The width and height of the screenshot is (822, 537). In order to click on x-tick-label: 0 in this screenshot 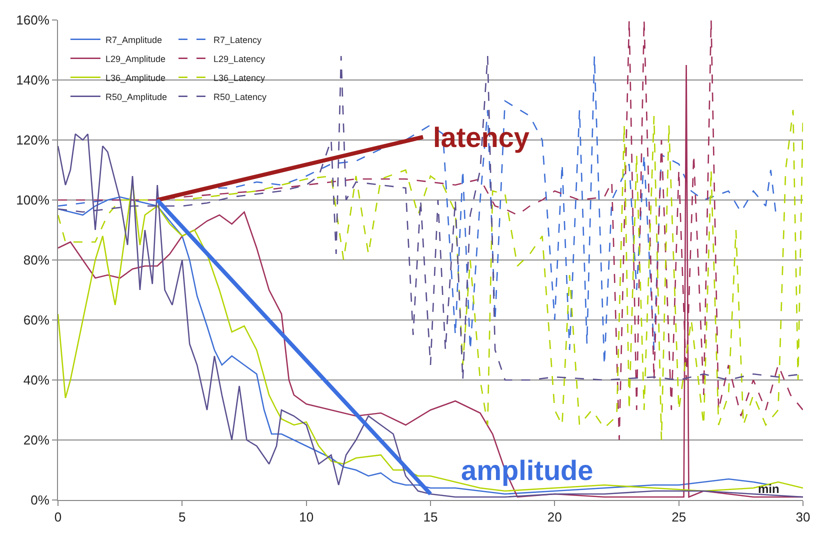, I will do `click(58, 517)`.